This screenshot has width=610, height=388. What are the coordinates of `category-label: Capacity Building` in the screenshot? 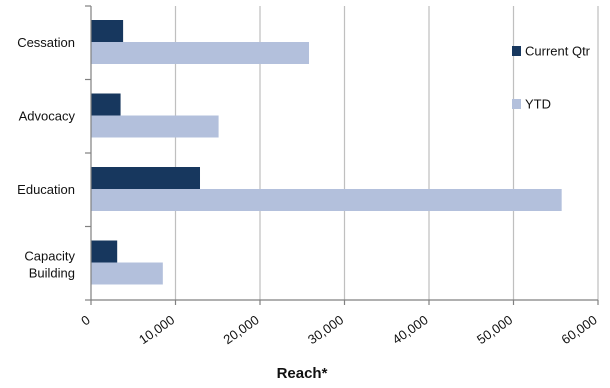 It's located at (49, 265).